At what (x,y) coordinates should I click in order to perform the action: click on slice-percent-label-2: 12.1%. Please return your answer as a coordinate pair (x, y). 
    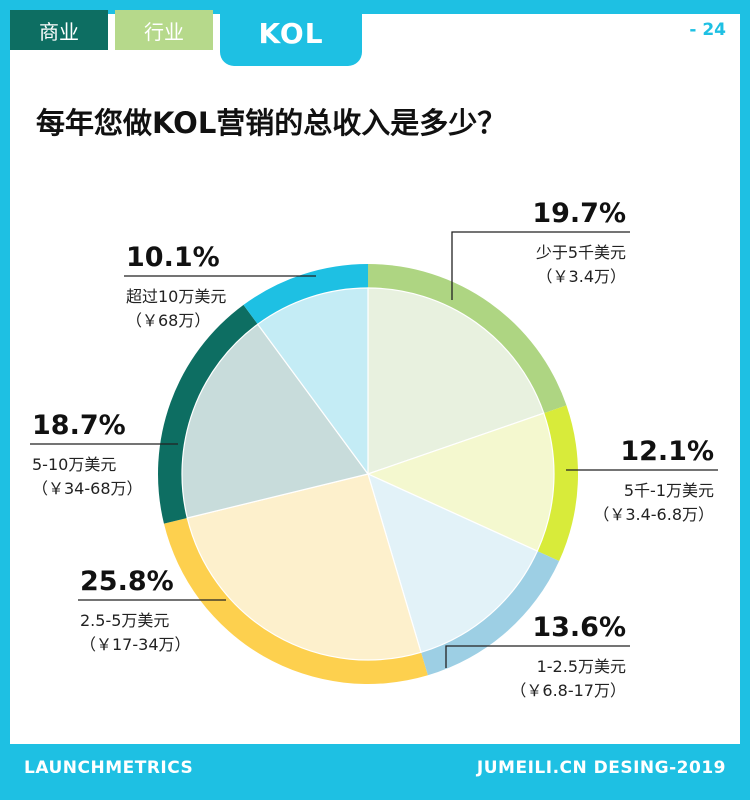
    Looking at the image, I should click on (667, 451).